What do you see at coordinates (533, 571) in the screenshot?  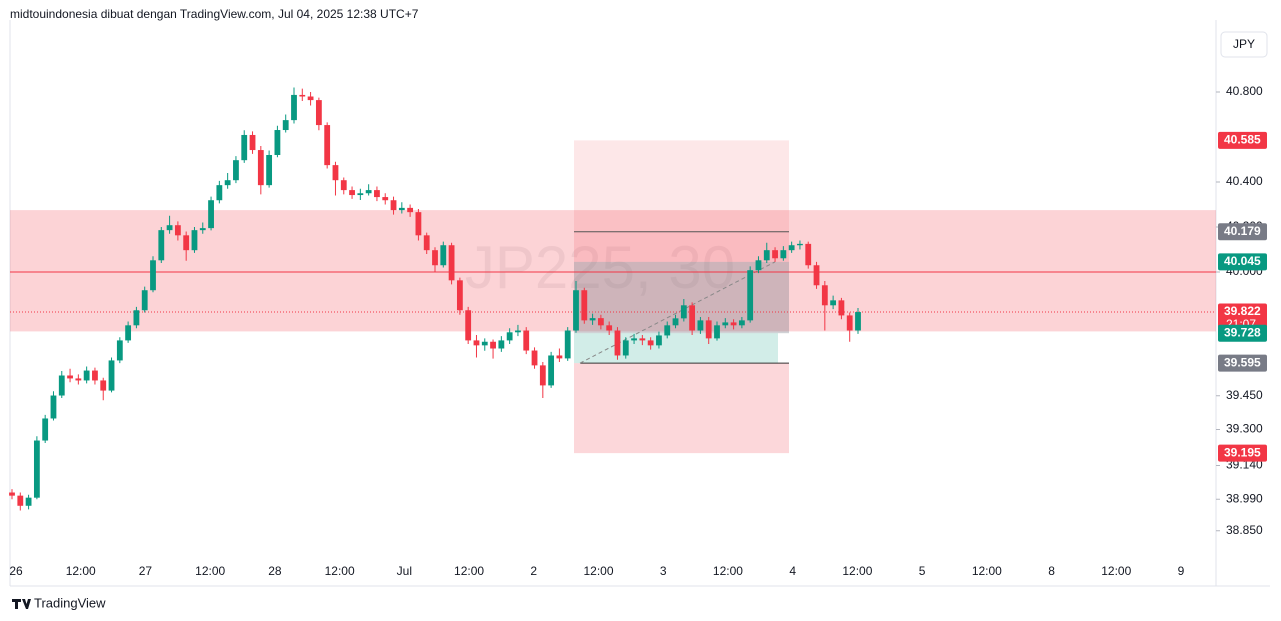 I see `x-tick-label: 2` at bounding box center [533, 571].